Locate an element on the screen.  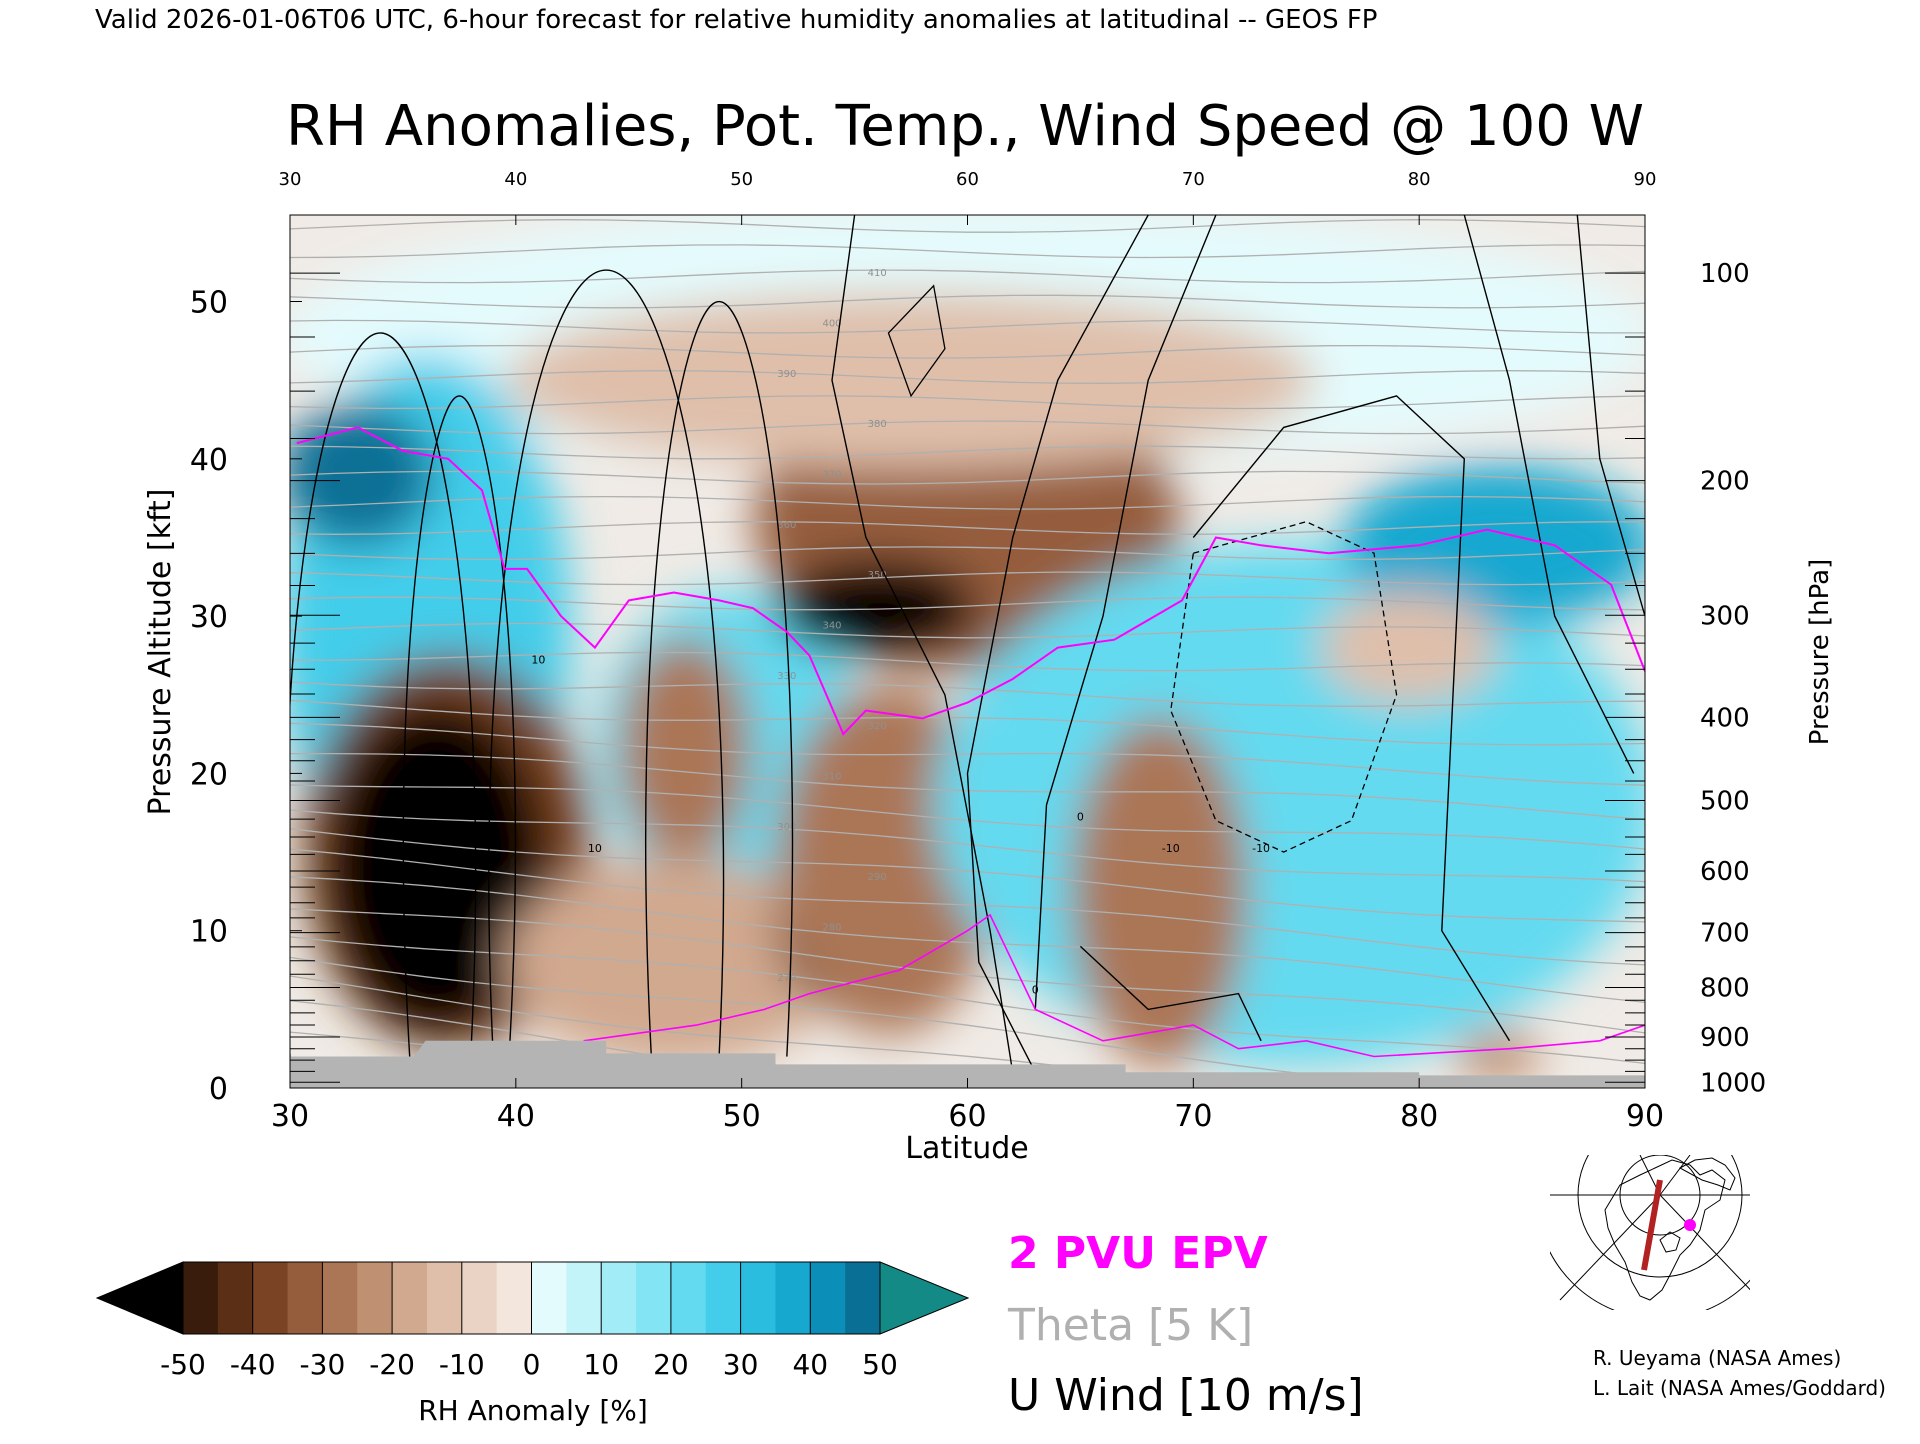
u-wind-contour-negative is located at coordinates (1284, 687).